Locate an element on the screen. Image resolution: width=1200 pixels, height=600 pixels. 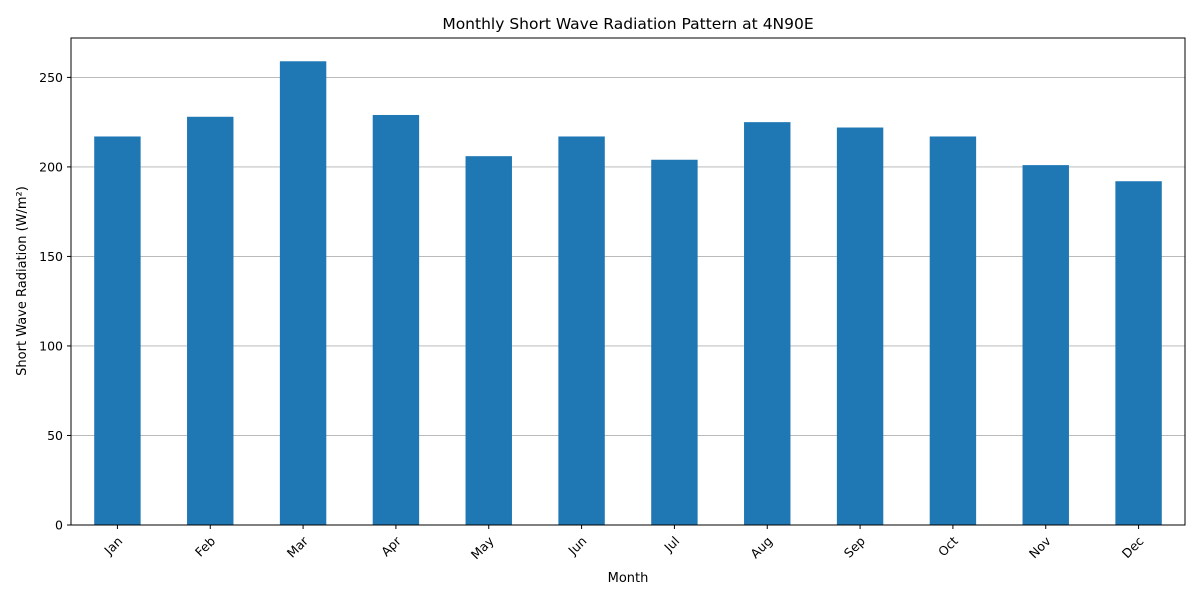
x-tick-label-mar: Mar is located at coordinates (298, 547).